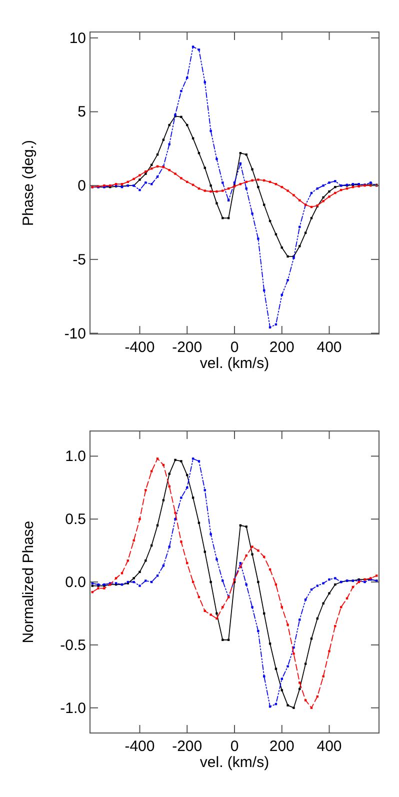 This screenshot has width=399, height=797. What do you see at coordinates (77, 38) in the screenshot?
I see `y-tick-label: 10` at bounding box center [77, 38].